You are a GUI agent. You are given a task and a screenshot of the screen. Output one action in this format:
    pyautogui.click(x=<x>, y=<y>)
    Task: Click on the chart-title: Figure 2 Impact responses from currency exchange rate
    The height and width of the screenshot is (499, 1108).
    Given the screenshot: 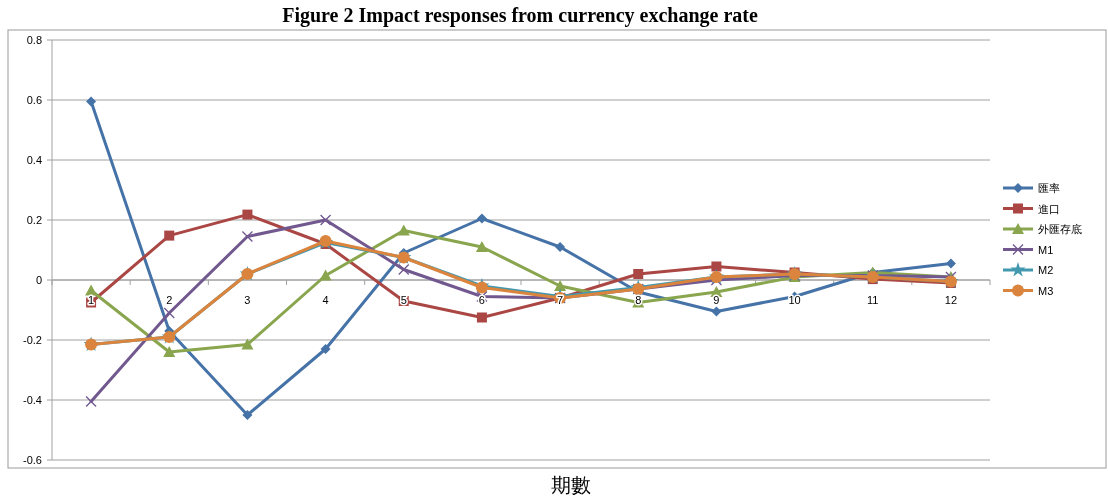 What is the action you would take?
    pyautogui.click(x=520, y=15)
    